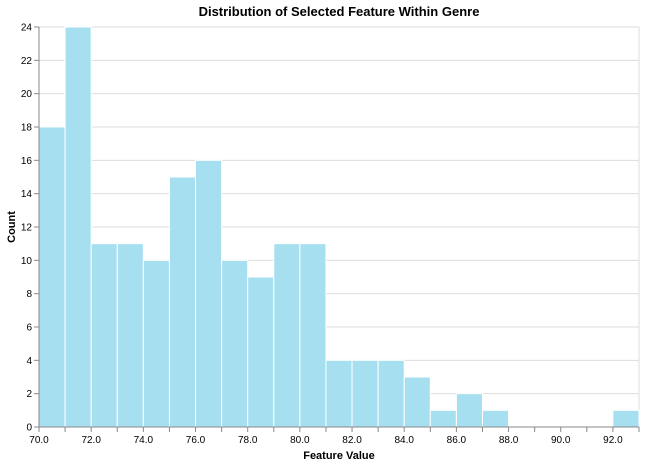 This screenshot has width=645, height=464. I want to click on y-tick-label: 12, so click(27, 228).